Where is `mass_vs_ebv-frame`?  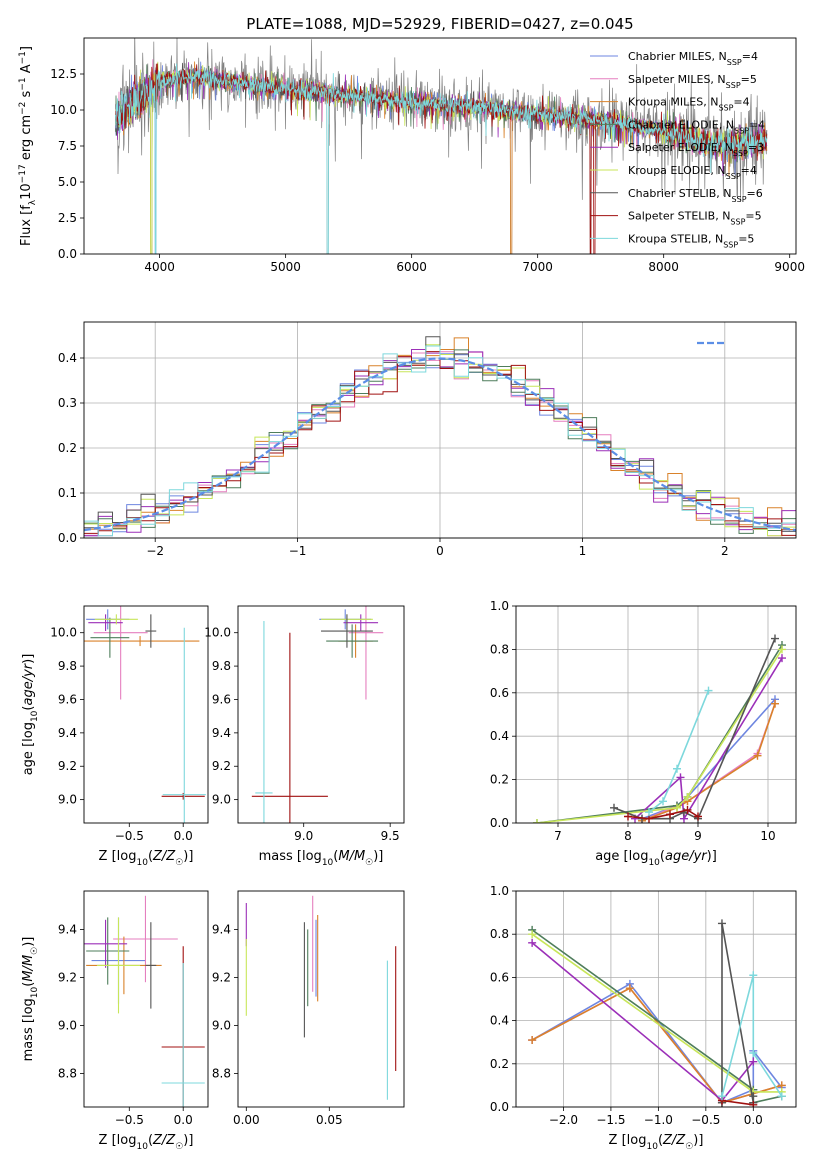
mass_vs_ebv-frame is located at coordinates (321, 999).